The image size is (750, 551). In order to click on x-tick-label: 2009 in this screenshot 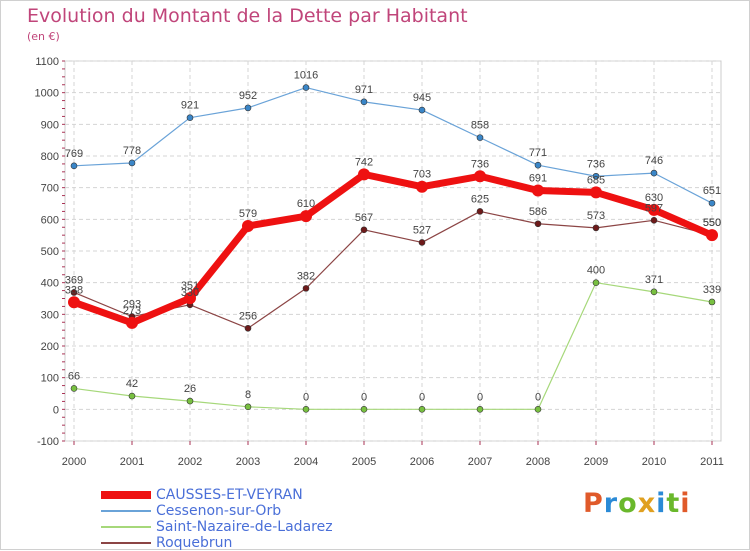, I will do `click(596, 462)`.